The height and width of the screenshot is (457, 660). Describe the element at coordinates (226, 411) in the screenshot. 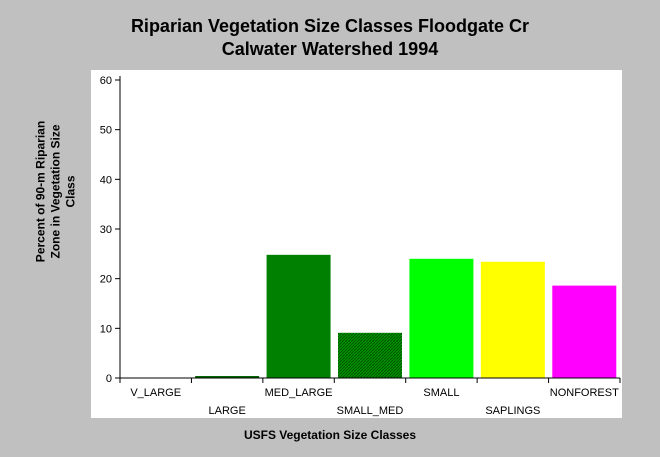

I see `x-tick-label-large: LARGE` at that location.